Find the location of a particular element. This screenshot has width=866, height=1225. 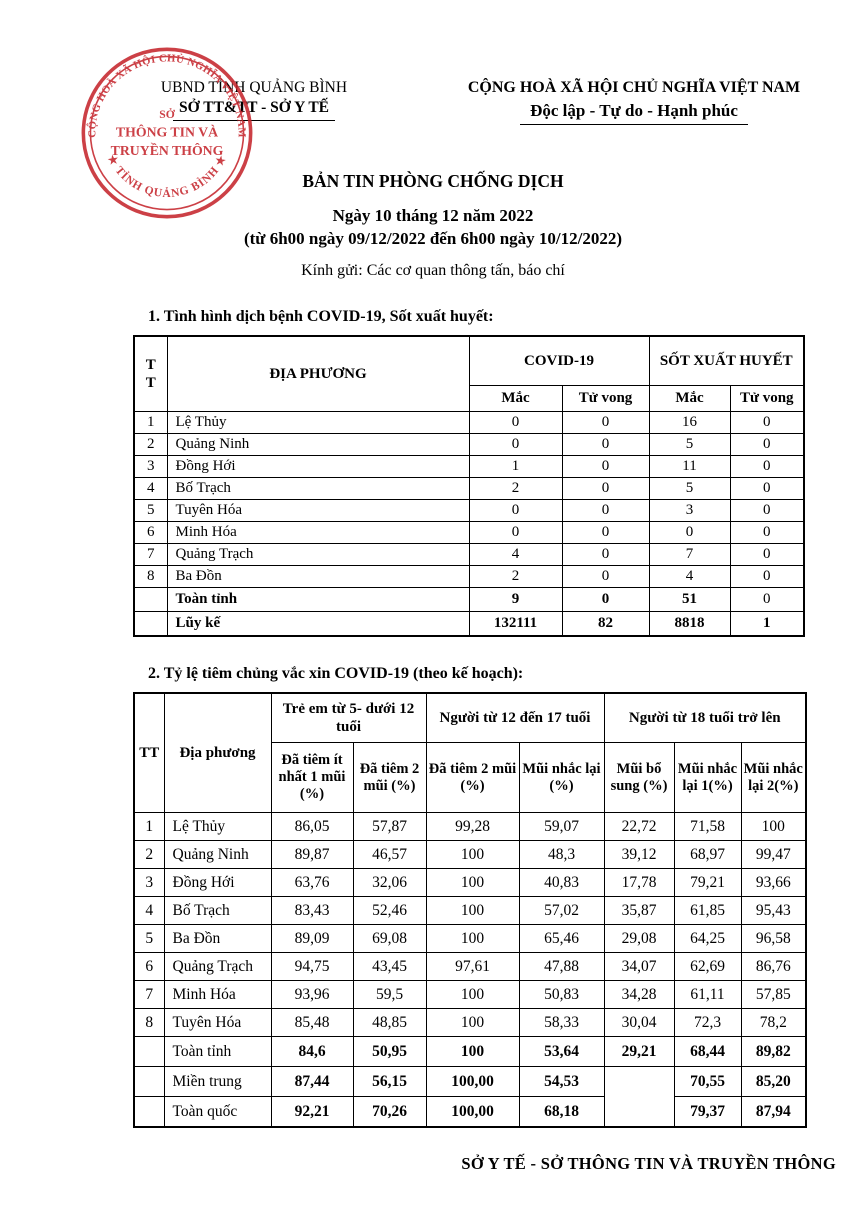

child-dose2-rate: 43,45 is located at coordinates (389, 967).